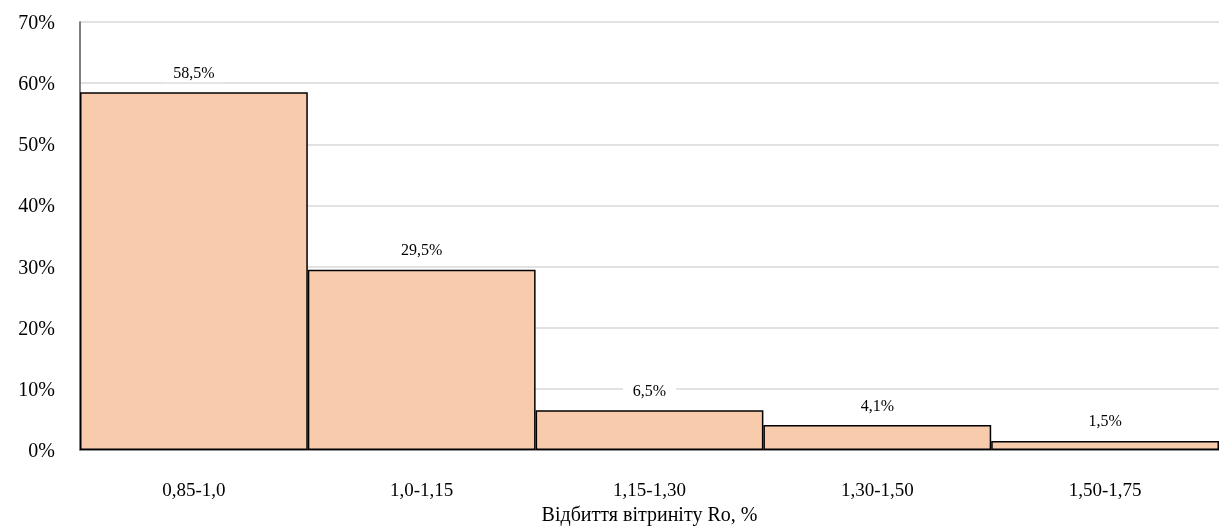 The height and width of the screenshot is (529, 1219). What do you see at coordinates (36, 266) in the screenshot?
I see `y-tick-label: 30%` at bounding box center [36, 266].